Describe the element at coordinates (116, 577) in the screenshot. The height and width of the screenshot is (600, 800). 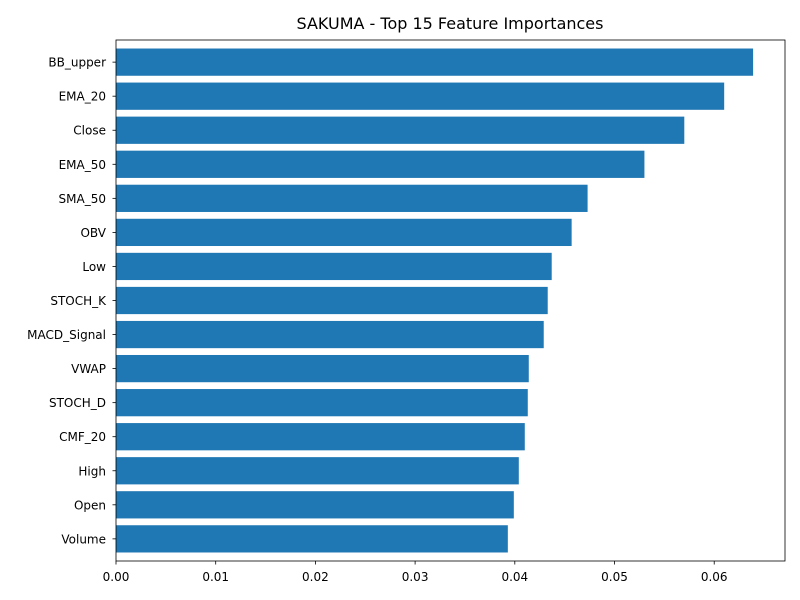
I see `x-tick-label: 0.00` at that location.